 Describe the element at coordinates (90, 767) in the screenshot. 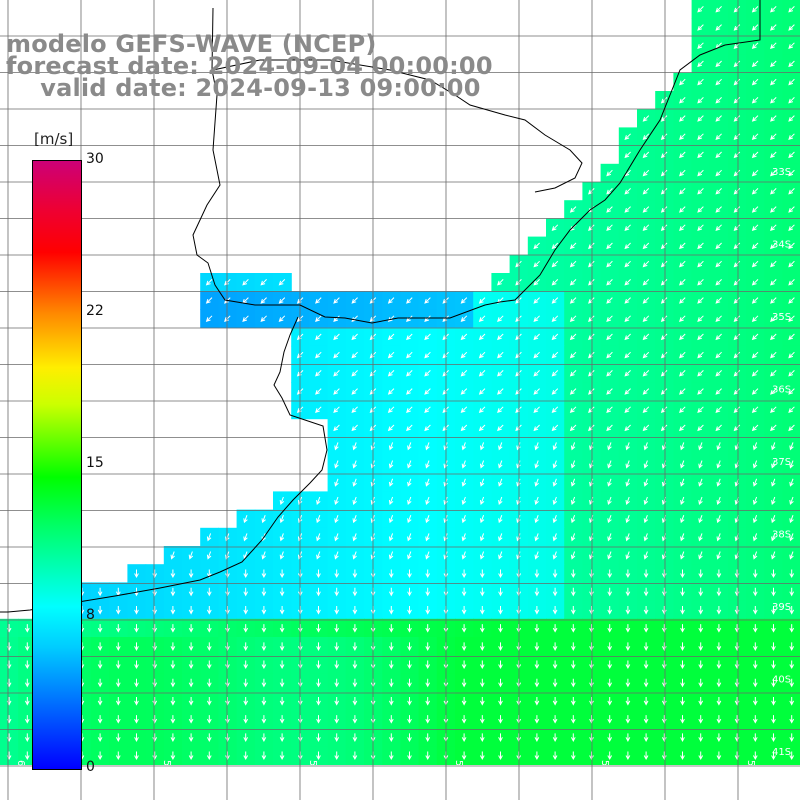

I see `colorbar-label-0: 0` at that location.